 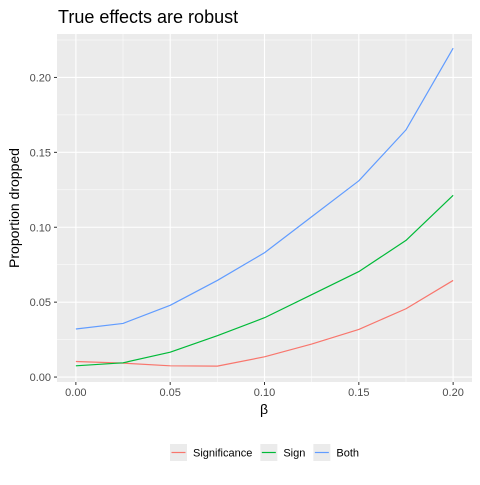 I want to click on legend-item-both: Both, so click(x=336, y=452).